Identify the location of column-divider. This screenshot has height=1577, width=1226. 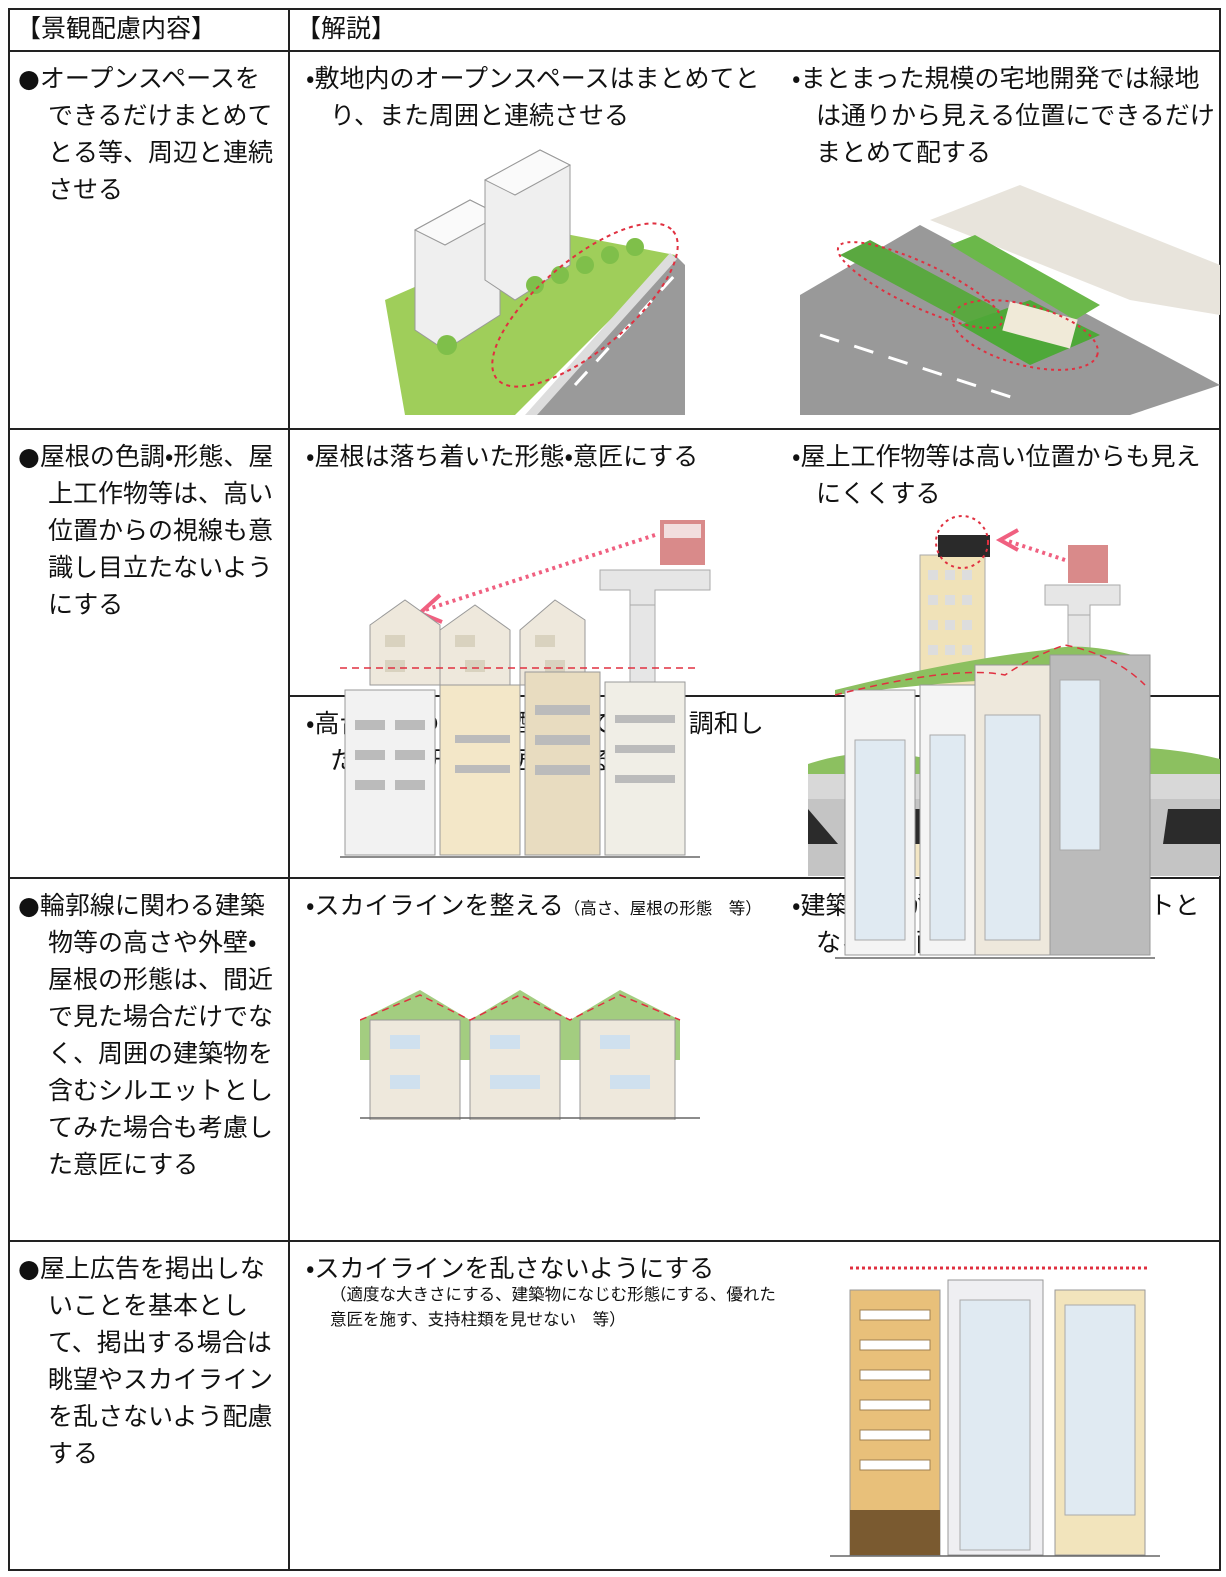
(289, 789).